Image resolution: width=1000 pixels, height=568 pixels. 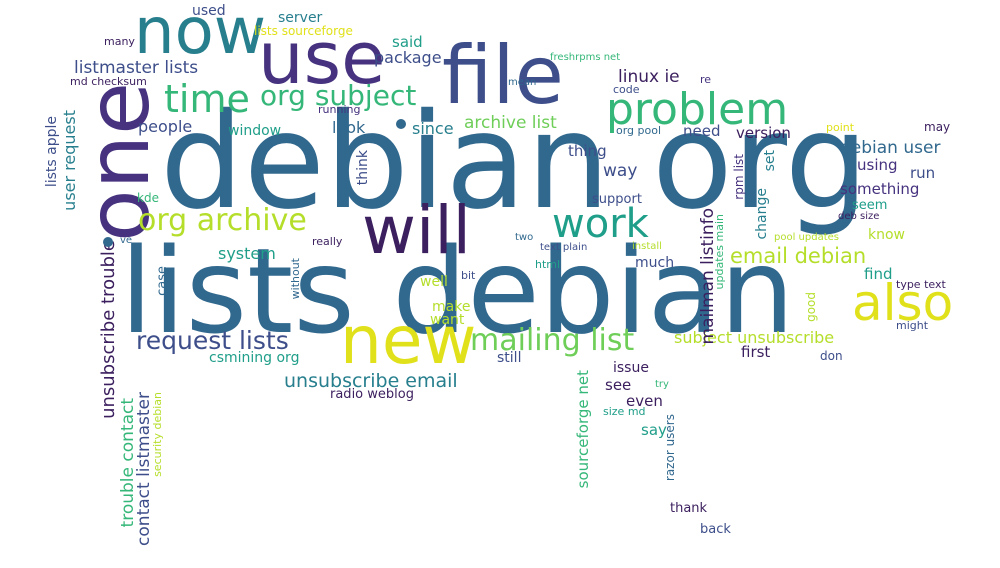 What do you see at coordinates (762, 214) in the screenshot?
I see `word-change: change` at bounding box center [762, 214].